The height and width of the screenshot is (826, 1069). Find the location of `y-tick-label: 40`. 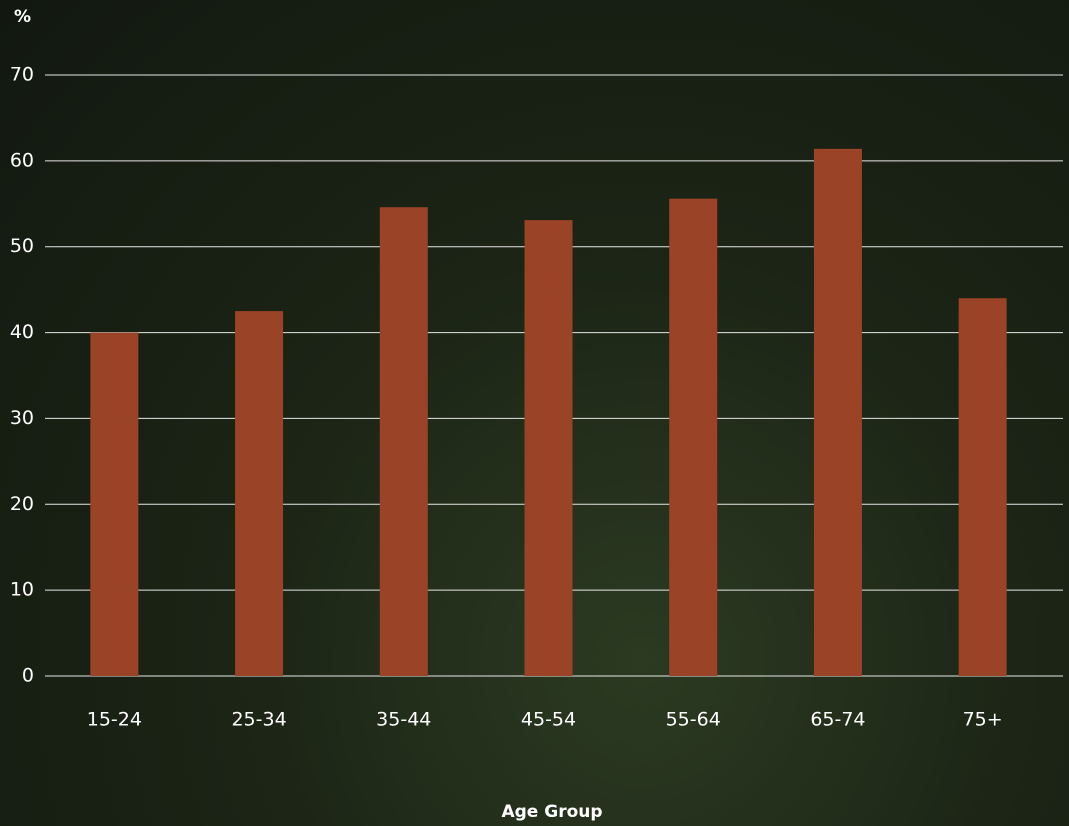

y-tick-label: 40 is located at coordinates (22, 332).